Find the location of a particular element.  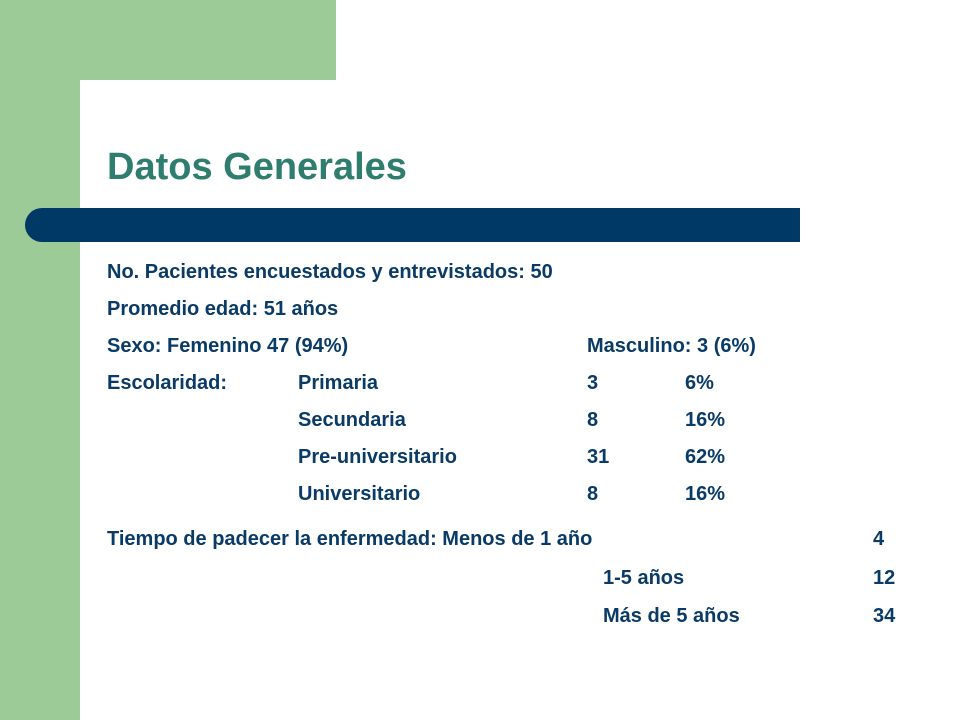

slide-title: Datos Generales is located at coordinates (257, 167).